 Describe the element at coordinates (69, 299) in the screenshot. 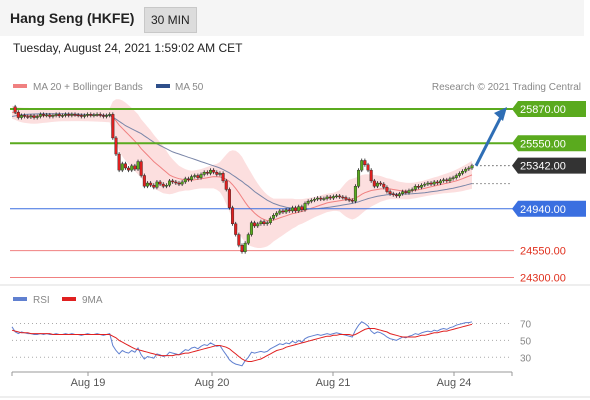

I see `rsi-ma-legend-swatch` at that location.